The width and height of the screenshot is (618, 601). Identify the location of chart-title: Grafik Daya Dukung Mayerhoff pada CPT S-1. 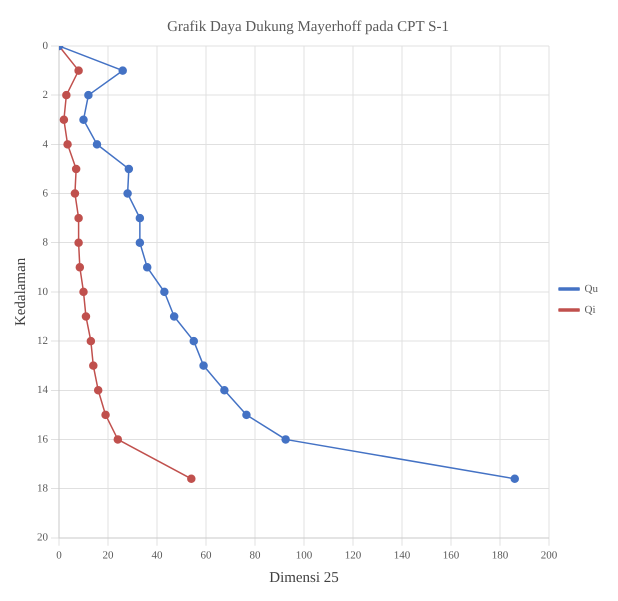
(308, 26).